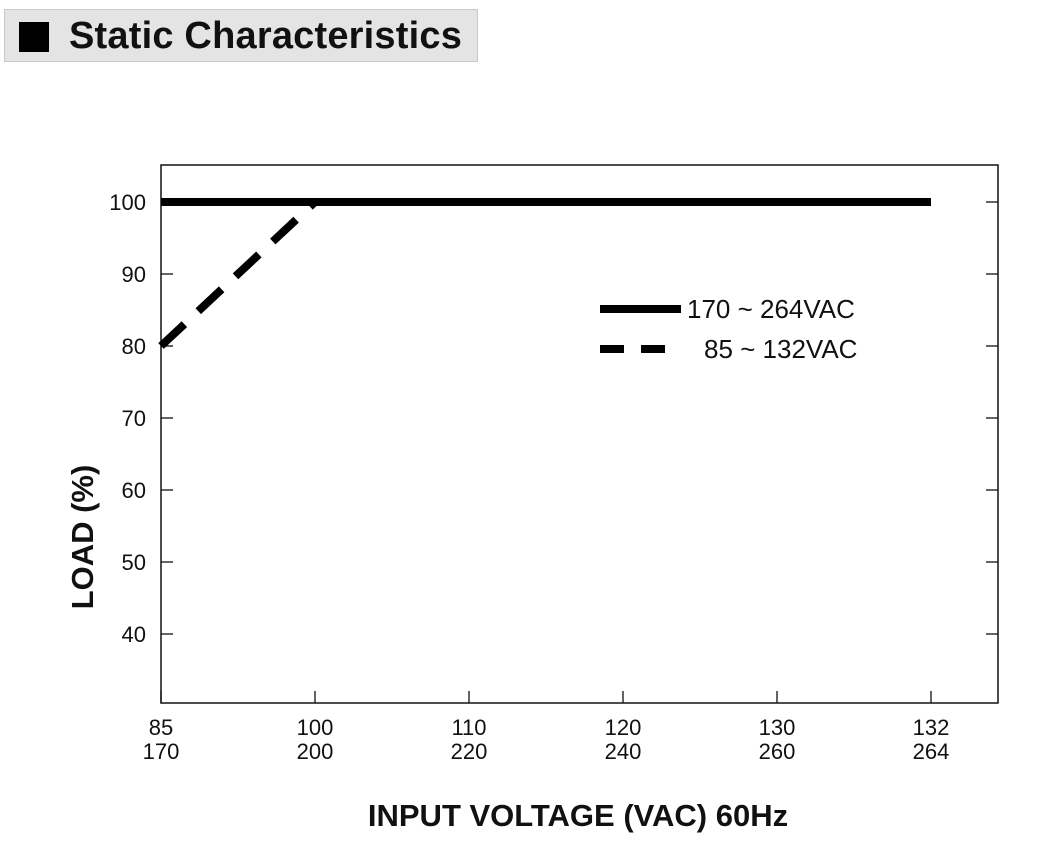 The width and height of the screenshot is (1051, 844). I want to click on x-tick-label-top: 132, so click(931, 727).